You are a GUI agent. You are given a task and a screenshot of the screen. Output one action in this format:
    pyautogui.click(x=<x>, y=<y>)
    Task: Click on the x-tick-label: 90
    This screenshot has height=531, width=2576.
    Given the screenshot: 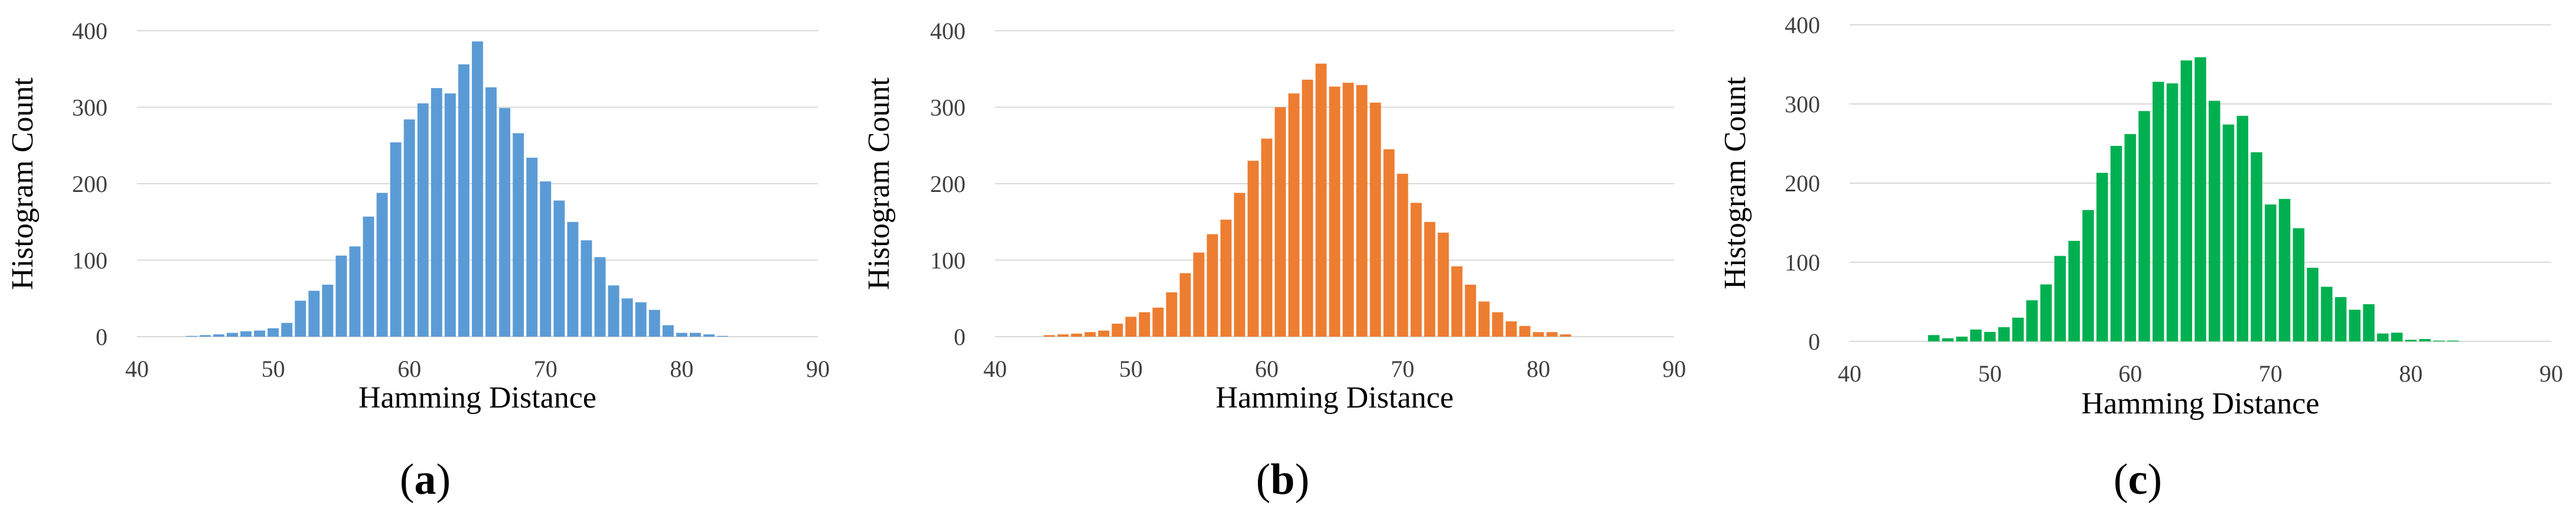 What is the action you would take?
    pyautogui.click(x=818, y=369)
    